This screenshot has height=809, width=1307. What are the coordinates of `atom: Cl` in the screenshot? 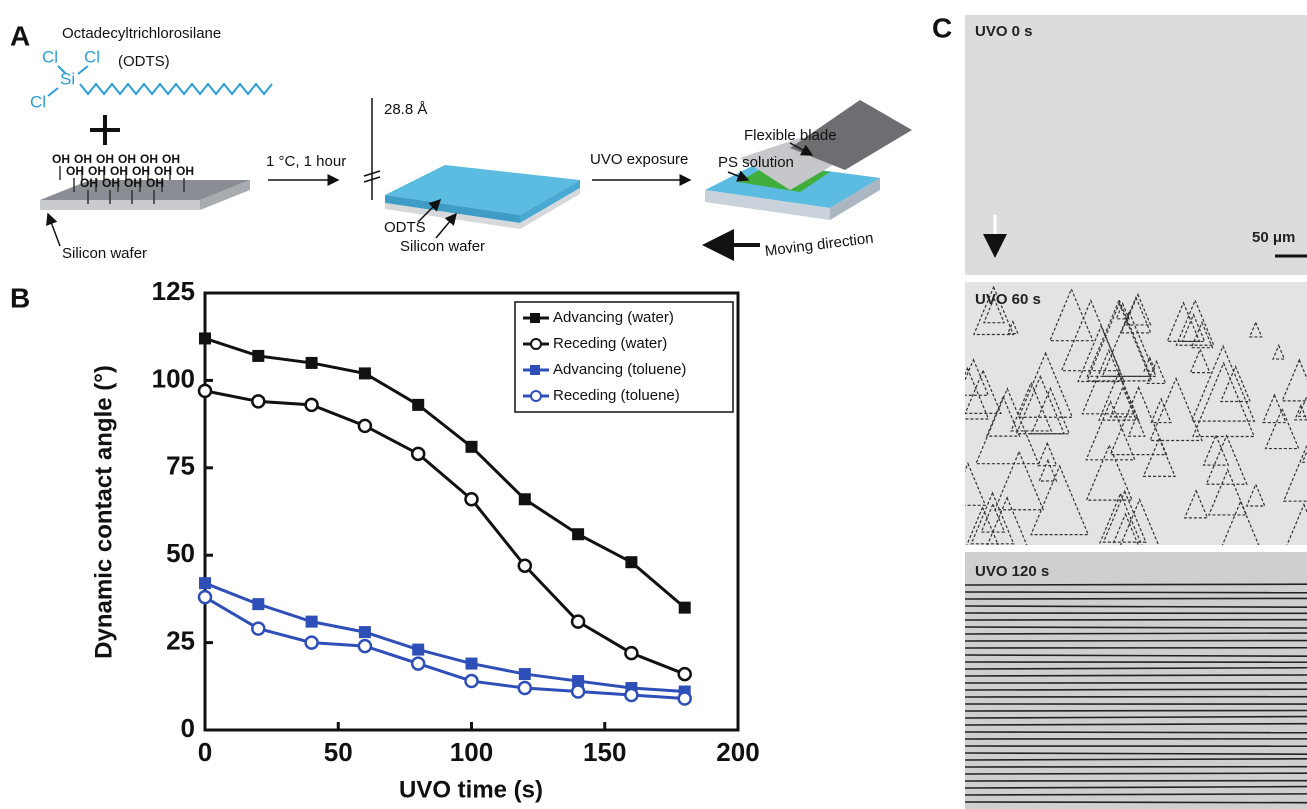 It's located at (50, 56).